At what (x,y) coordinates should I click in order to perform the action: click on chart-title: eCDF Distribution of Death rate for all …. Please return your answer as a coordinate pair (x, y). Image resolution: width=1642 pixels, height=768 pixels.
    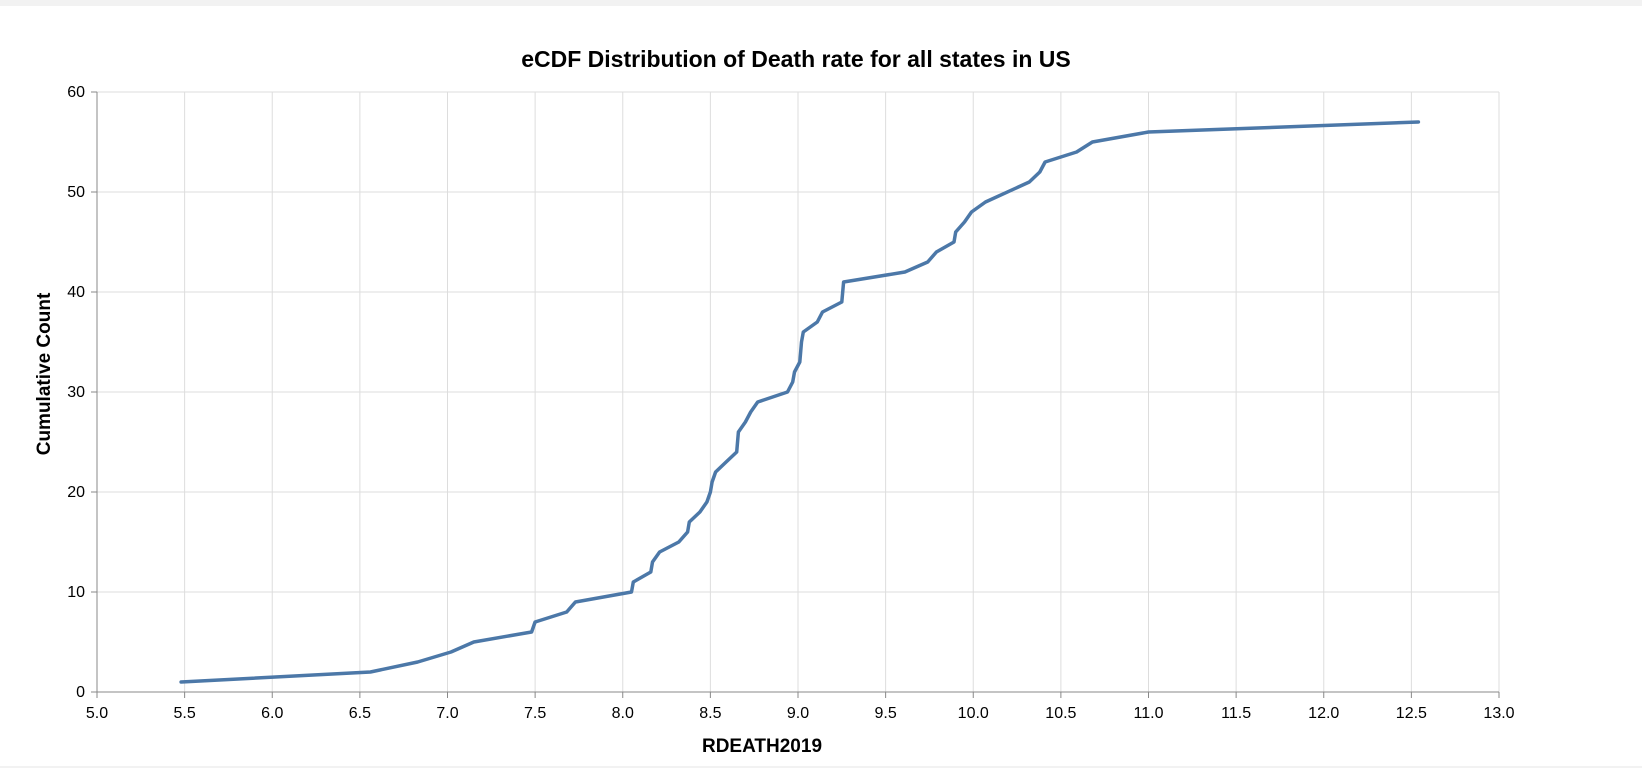
    Looking at the image, I should click on (796, 59).